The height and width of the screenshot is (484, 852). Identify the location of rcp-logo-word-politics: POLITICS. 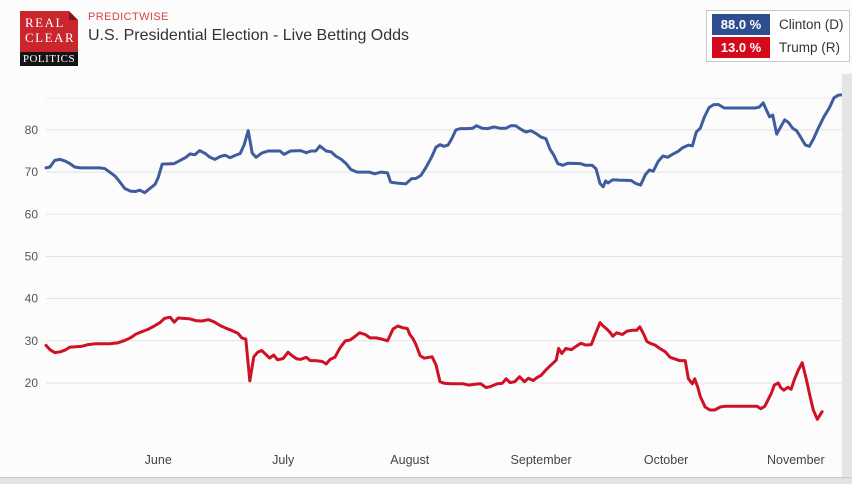
(49, 59).